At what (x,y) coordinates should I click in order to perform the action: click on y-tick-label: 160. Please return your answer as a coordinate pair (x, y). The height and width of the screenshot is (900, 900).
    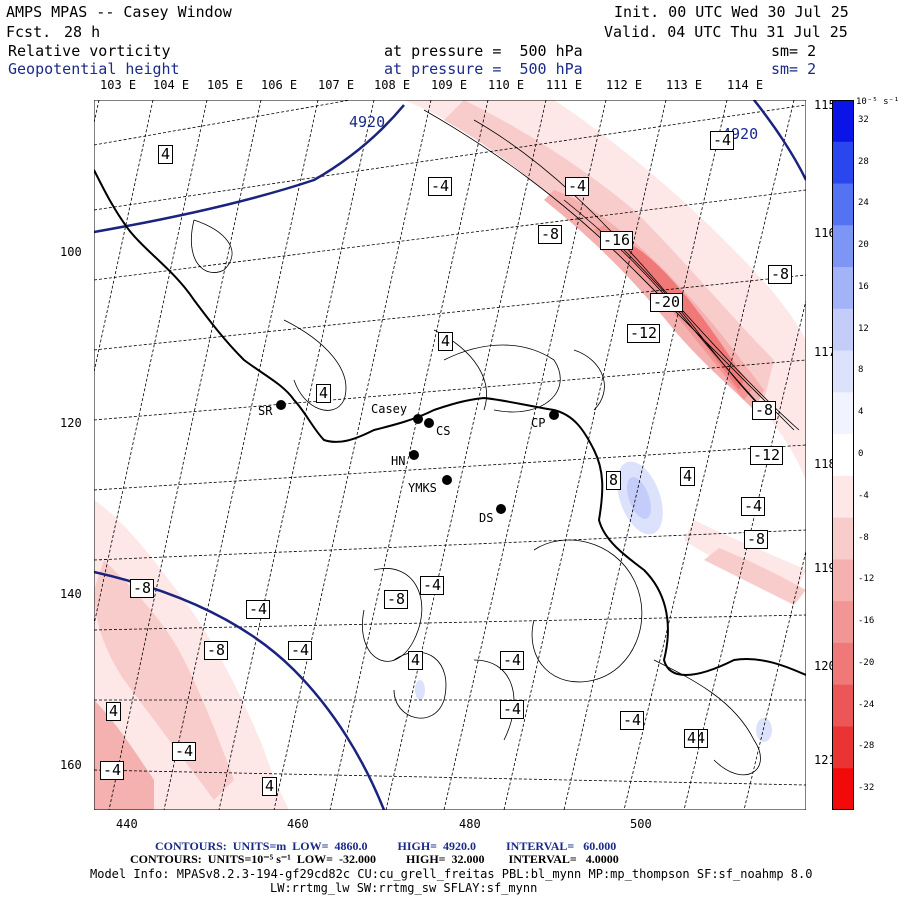
    Looking at the image, I should click on (71, 765).